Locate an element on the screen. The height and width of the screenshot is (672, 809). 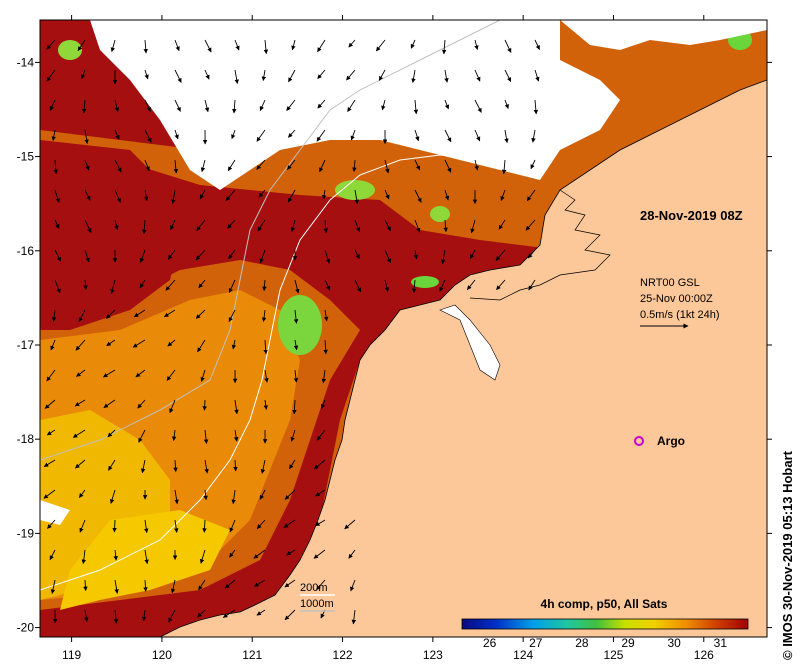
lat-tick-label: -18 is located at coordinates (26, 439).